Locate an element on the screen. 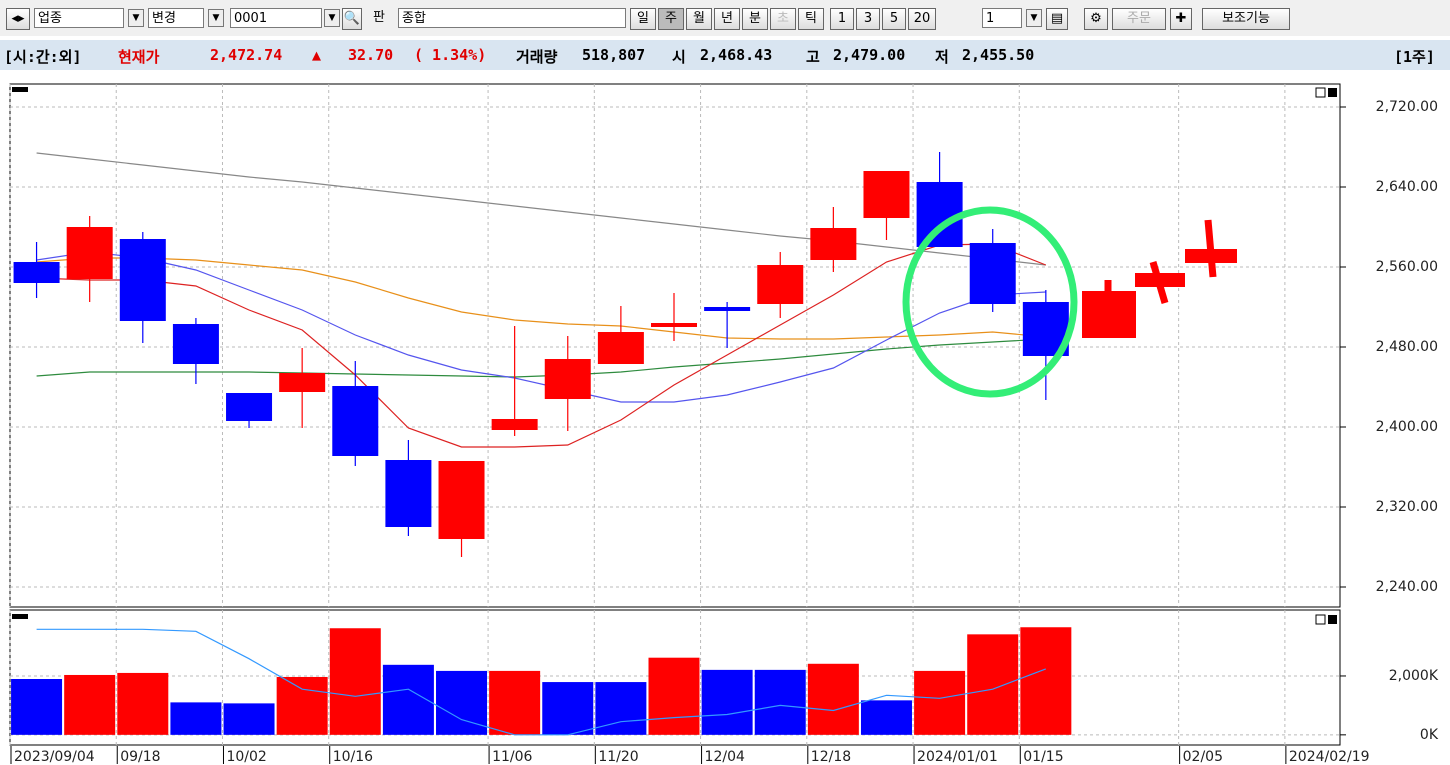 The height and width of the screenshot is (765, 1450). settings-button: ⚙ is located at coordinates (1096, 19).